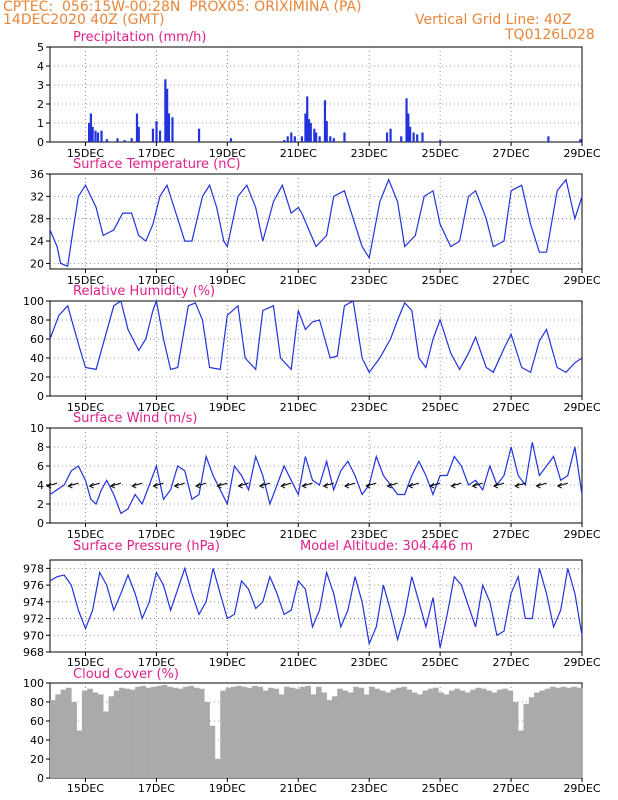  What do you see at coordinates (37, 219) in the screenshot?
I see `y-tick-label: 28` at bounding box center [37, 219].